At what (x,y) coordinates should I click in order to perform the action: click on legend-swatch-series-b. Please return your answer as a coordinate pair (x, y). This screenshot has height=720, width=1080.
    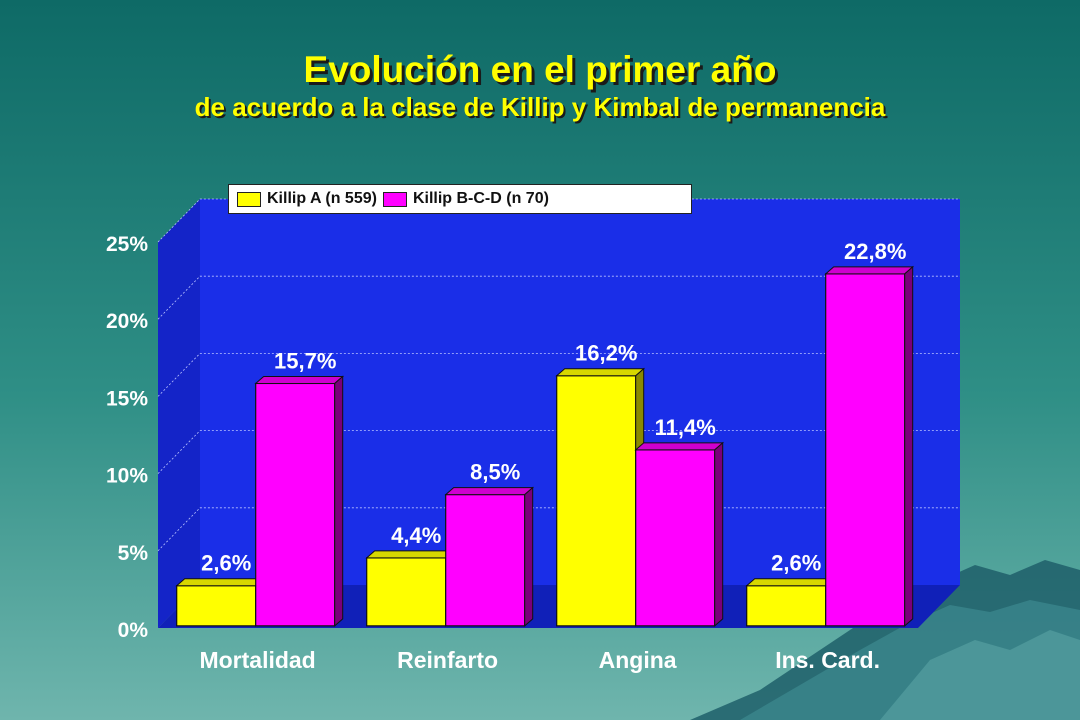
    Looking at the image, I should click on (394, 199).